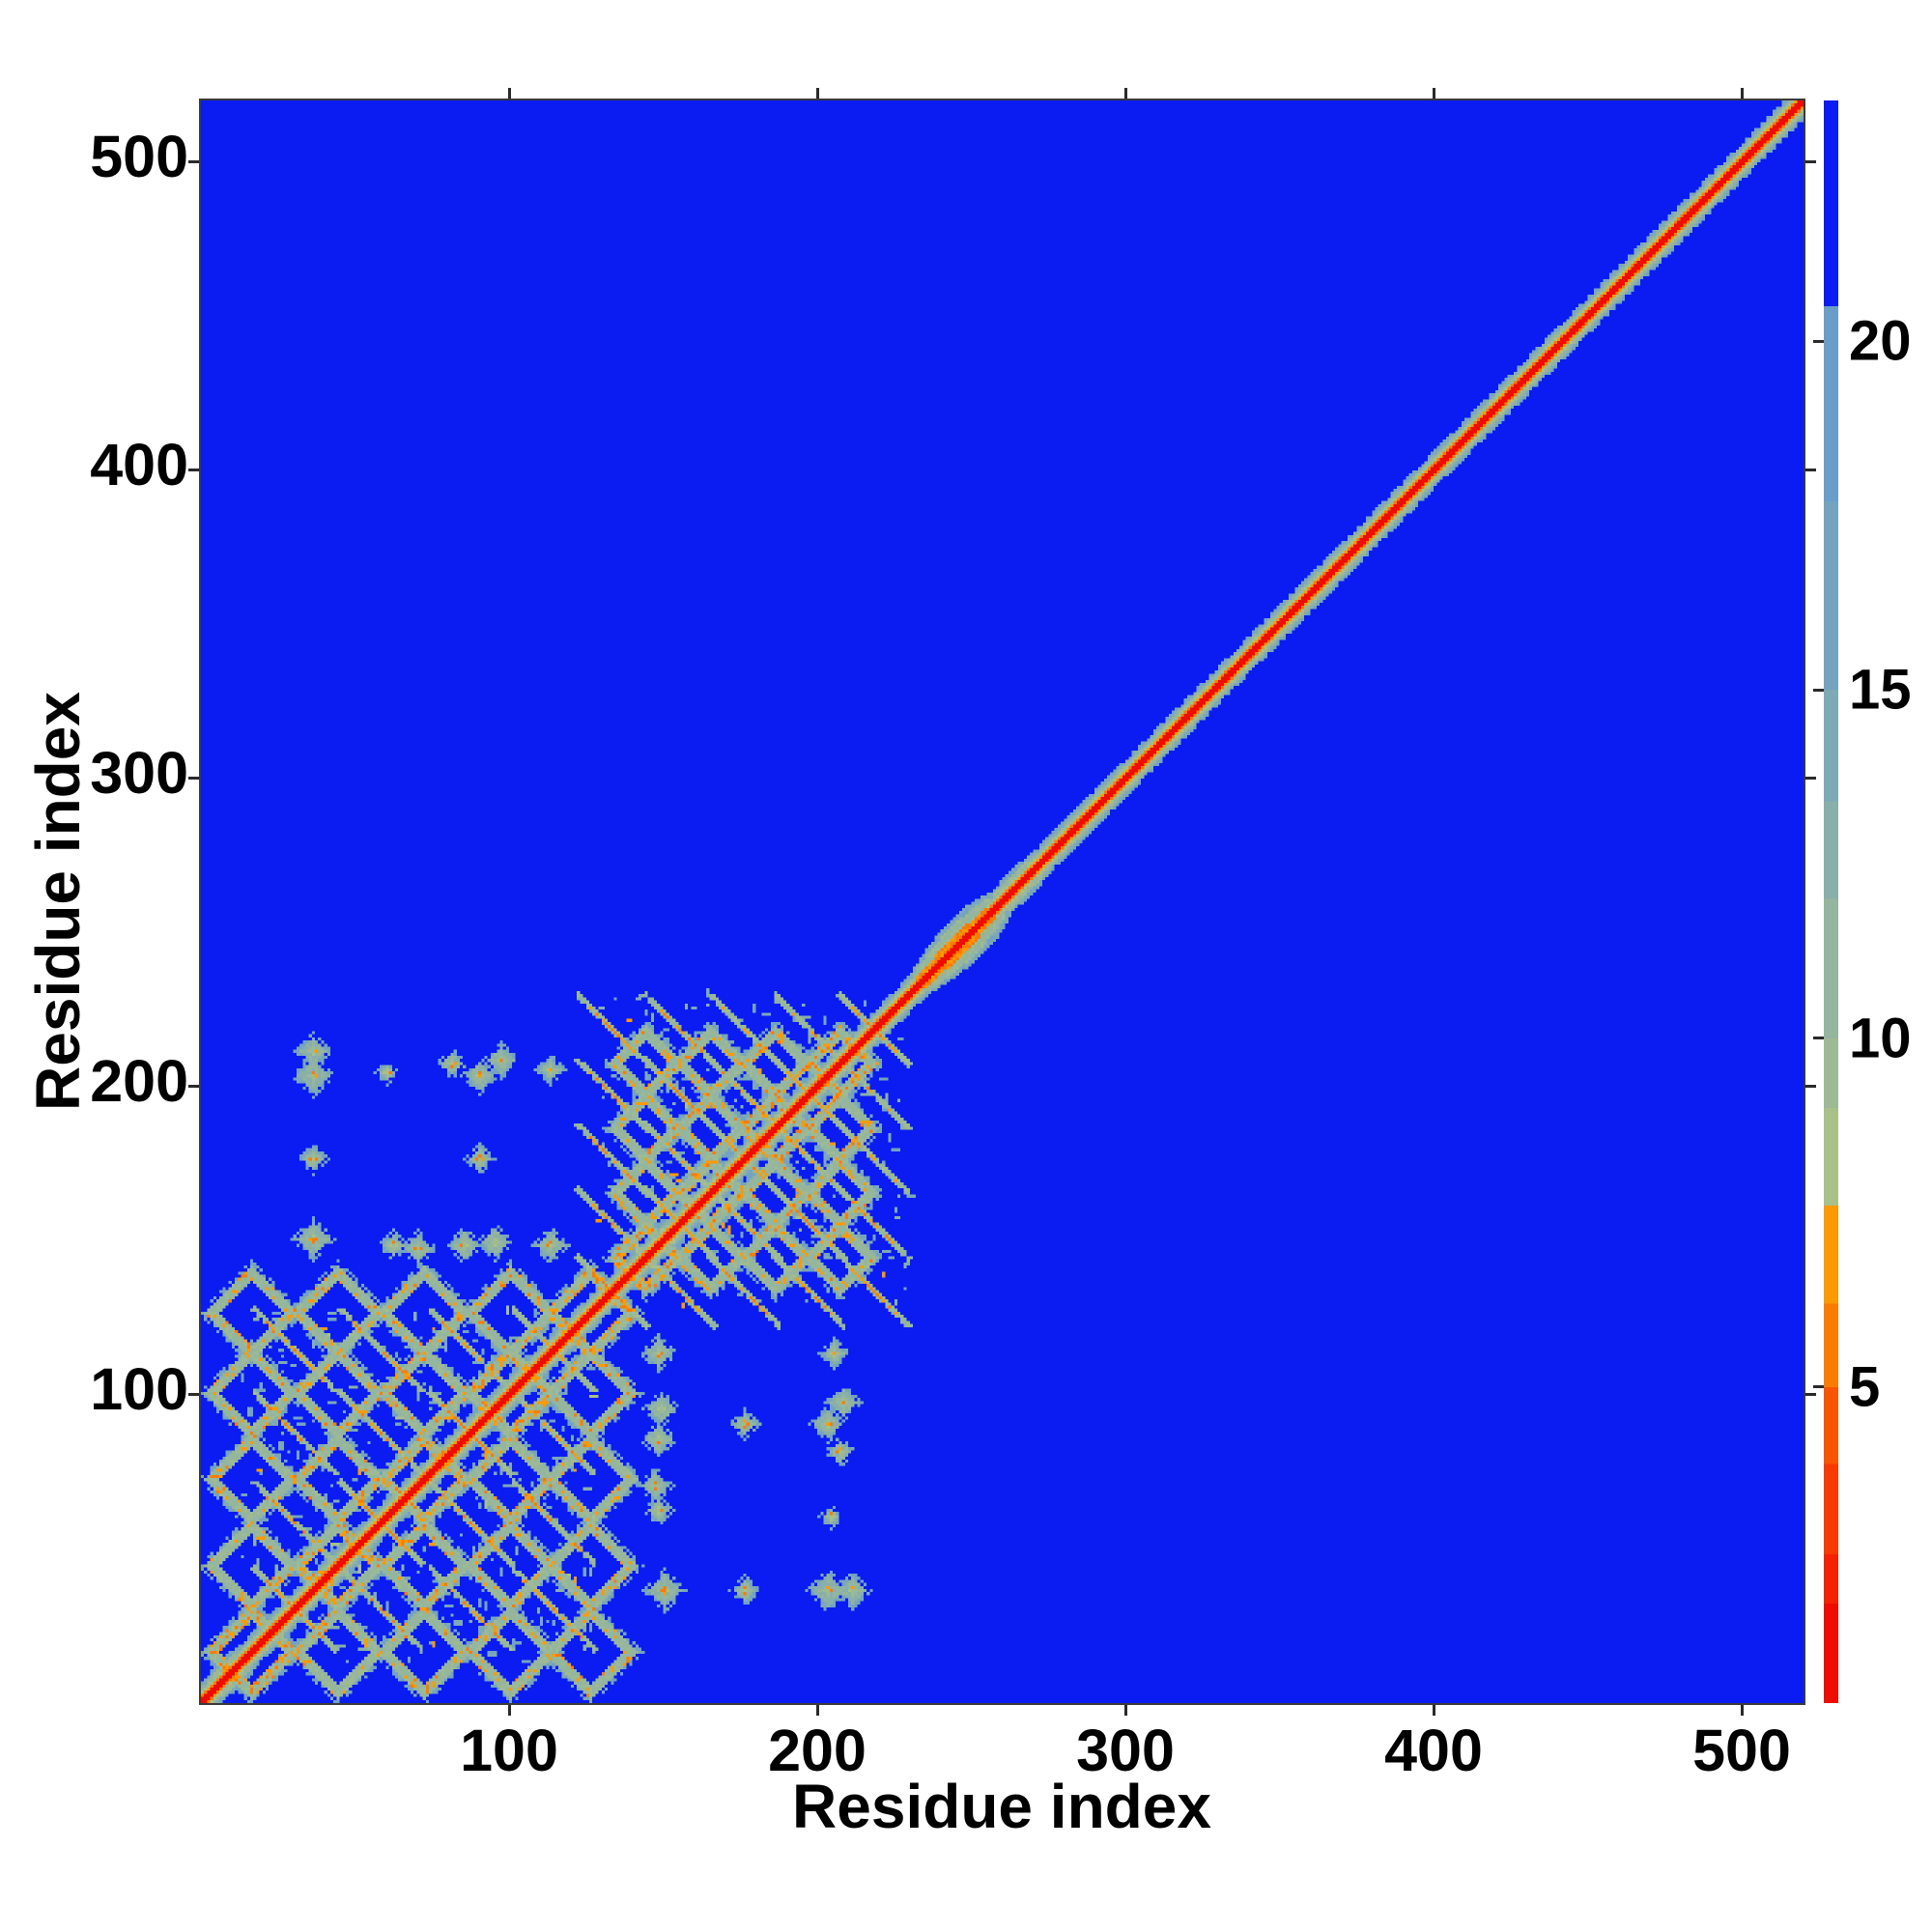 The width and height of the screenshot is (1932, 1932). What do you see at coordinates (817, 1750) in the screenshot?
I see `x-tick-label: 200` at bounding box center [817, 1750].